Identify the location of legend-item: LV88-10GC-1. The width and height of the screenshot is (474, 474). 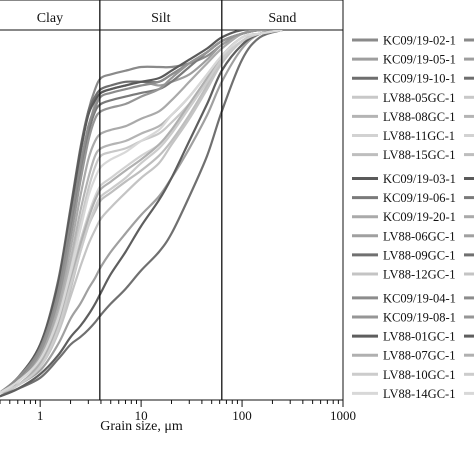
(413, 375).